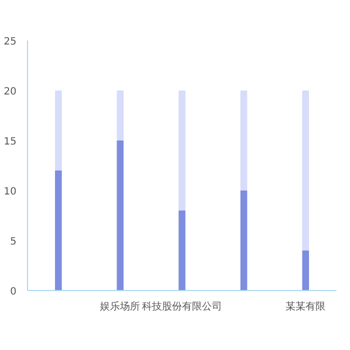 The width and height of the screenshot is (350, 350). Describe the element at coordinates (10, 192) in the screenshot. I see `y-tick-label: 10` at that location.